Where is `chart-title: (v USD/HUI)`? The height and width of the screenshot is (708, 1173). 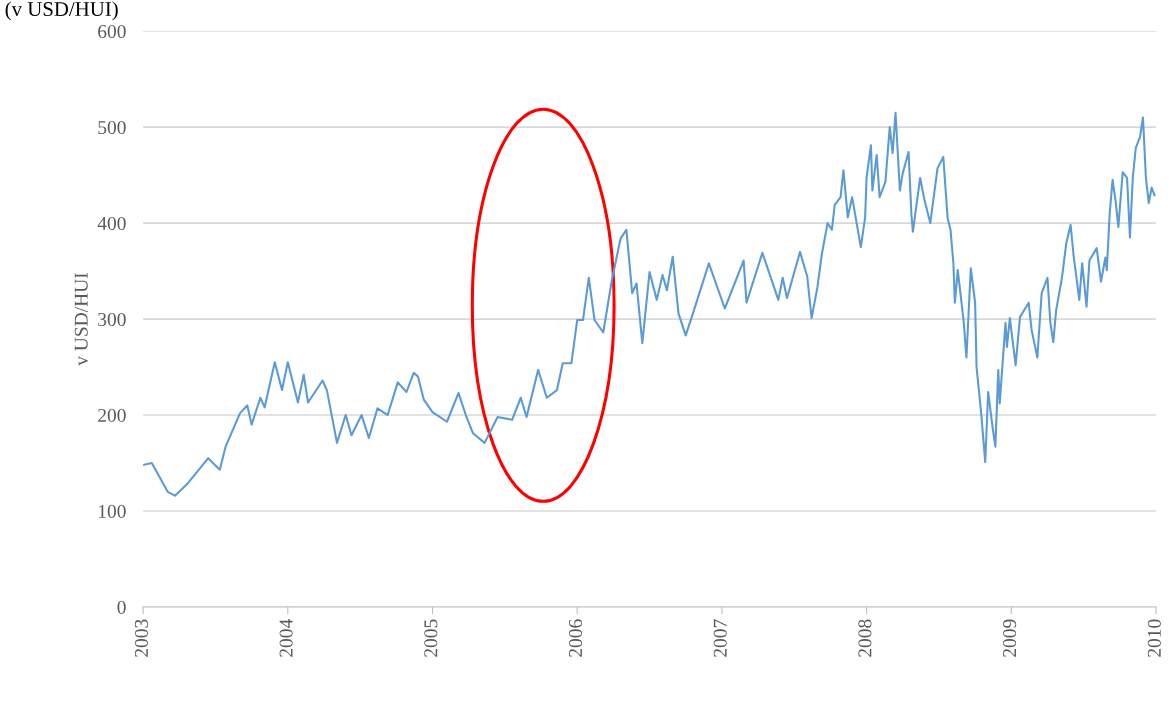 chart-title: (v USD/HUI) is located at coordinates (61, 11).